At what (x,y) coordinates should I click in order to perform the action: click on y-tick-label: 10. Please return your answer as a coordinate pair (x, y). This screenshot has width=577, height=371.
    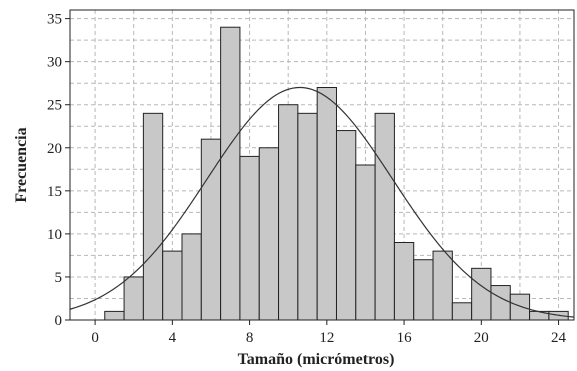
    Looking at the image, I should click on (54, 235).